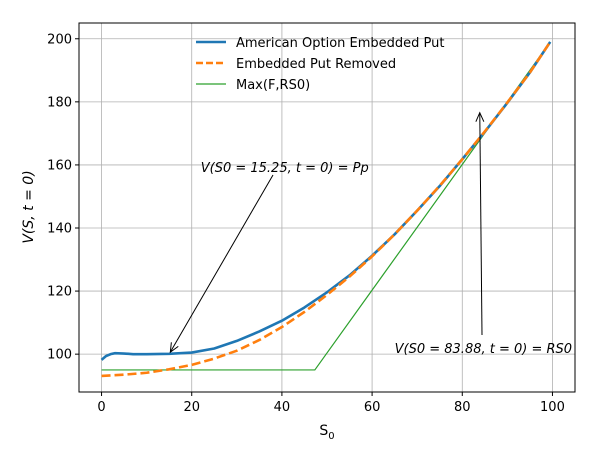 Image resolution: width=598 pixels, height=458 pixels. Describe the element at coordinates (59, 229) in the screenshot. I see `y-tick-label: 140` at that location.